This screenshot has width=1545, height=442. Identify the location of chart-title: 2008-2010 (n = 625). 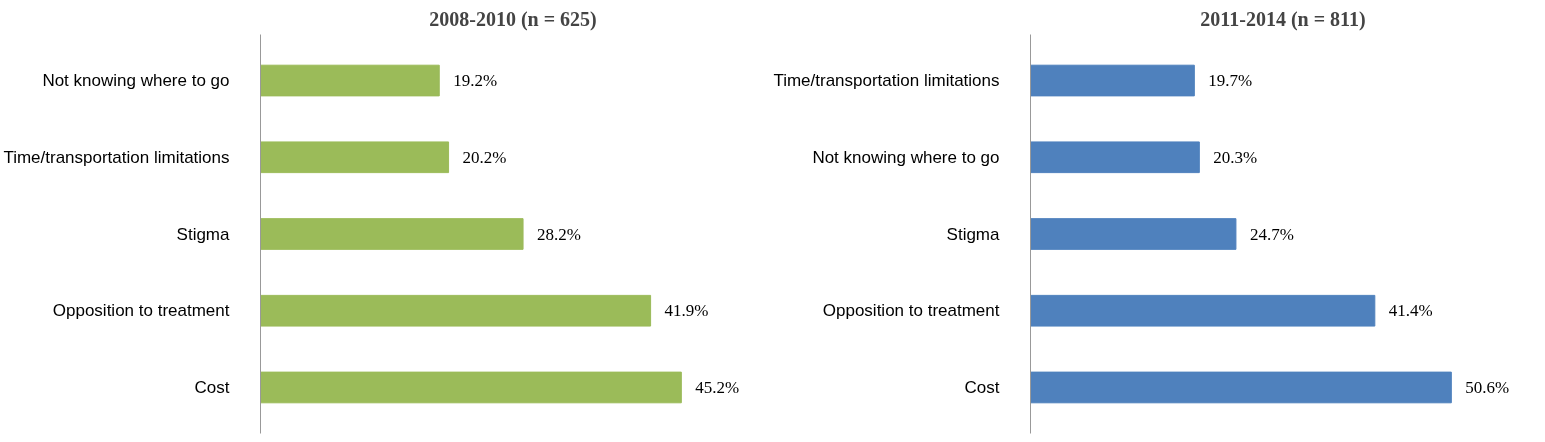
(513, 19).